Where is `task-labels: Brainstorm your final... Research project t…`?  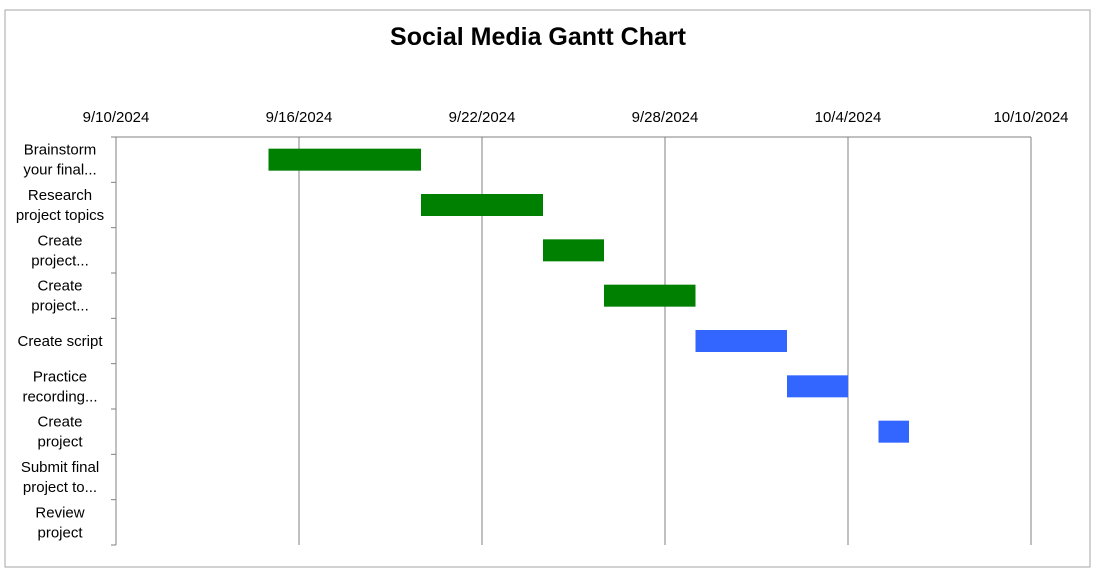 task-labels: Brainstorm your final... Research project t… is located at coordinates (60, 342).